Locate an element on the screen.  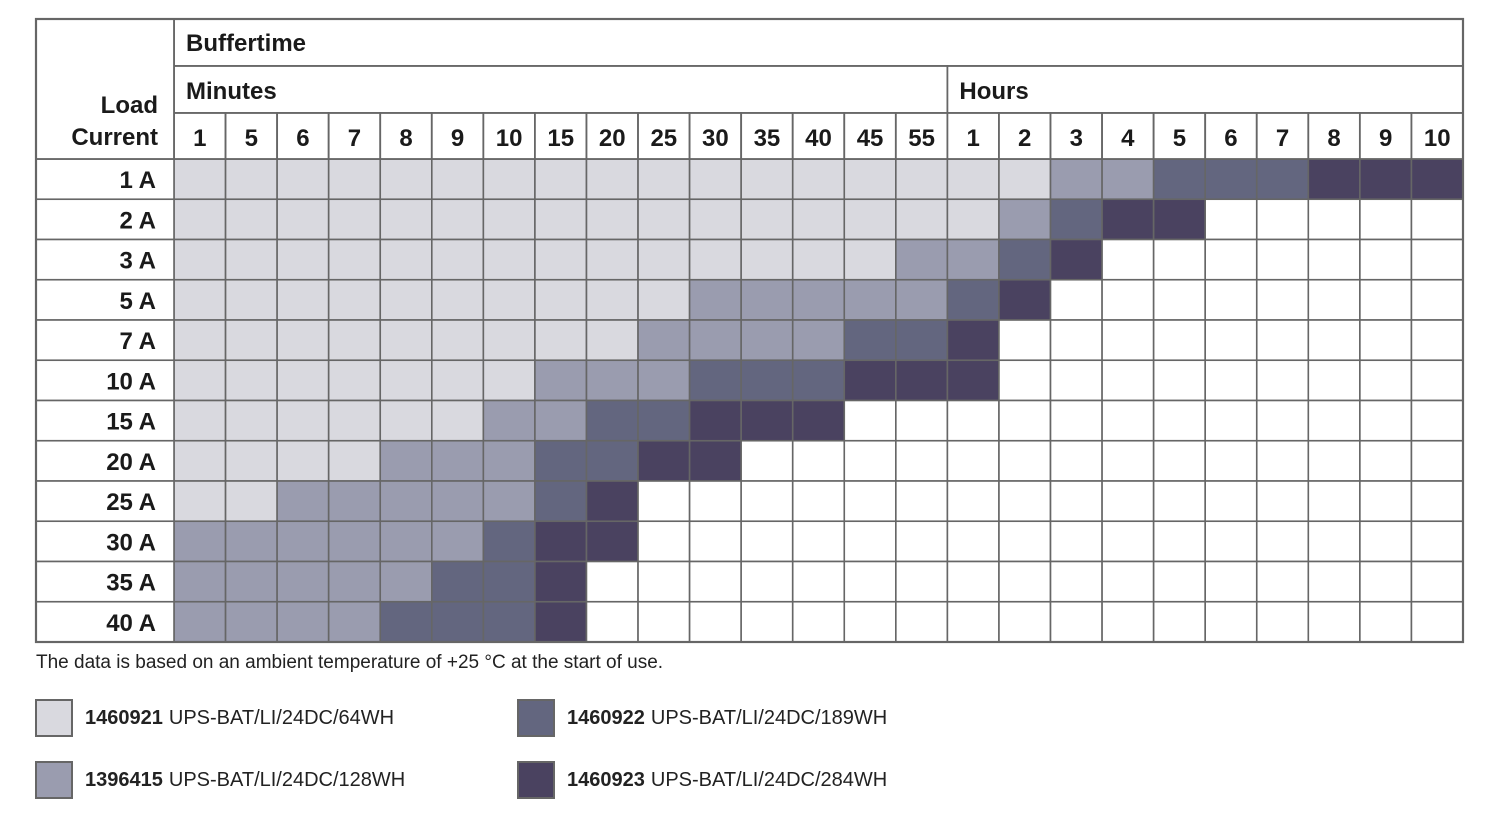
row-label: 1 A is located at coordinates (138, 180).